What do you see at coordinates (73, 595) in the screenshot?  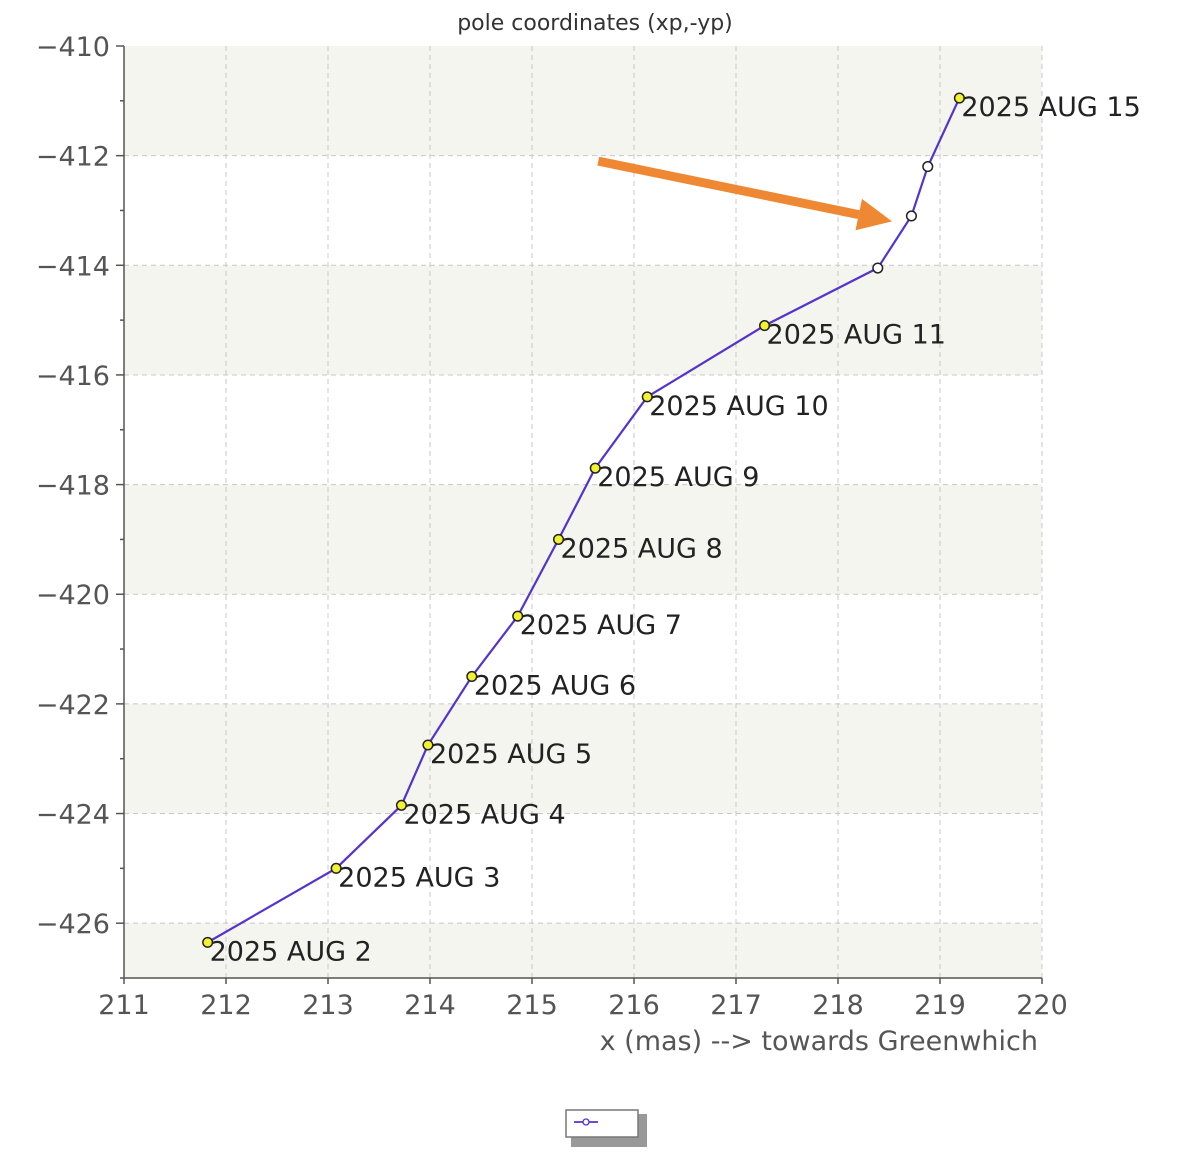 I see `y-tick-label: −420` at bounding box center [73, 595].